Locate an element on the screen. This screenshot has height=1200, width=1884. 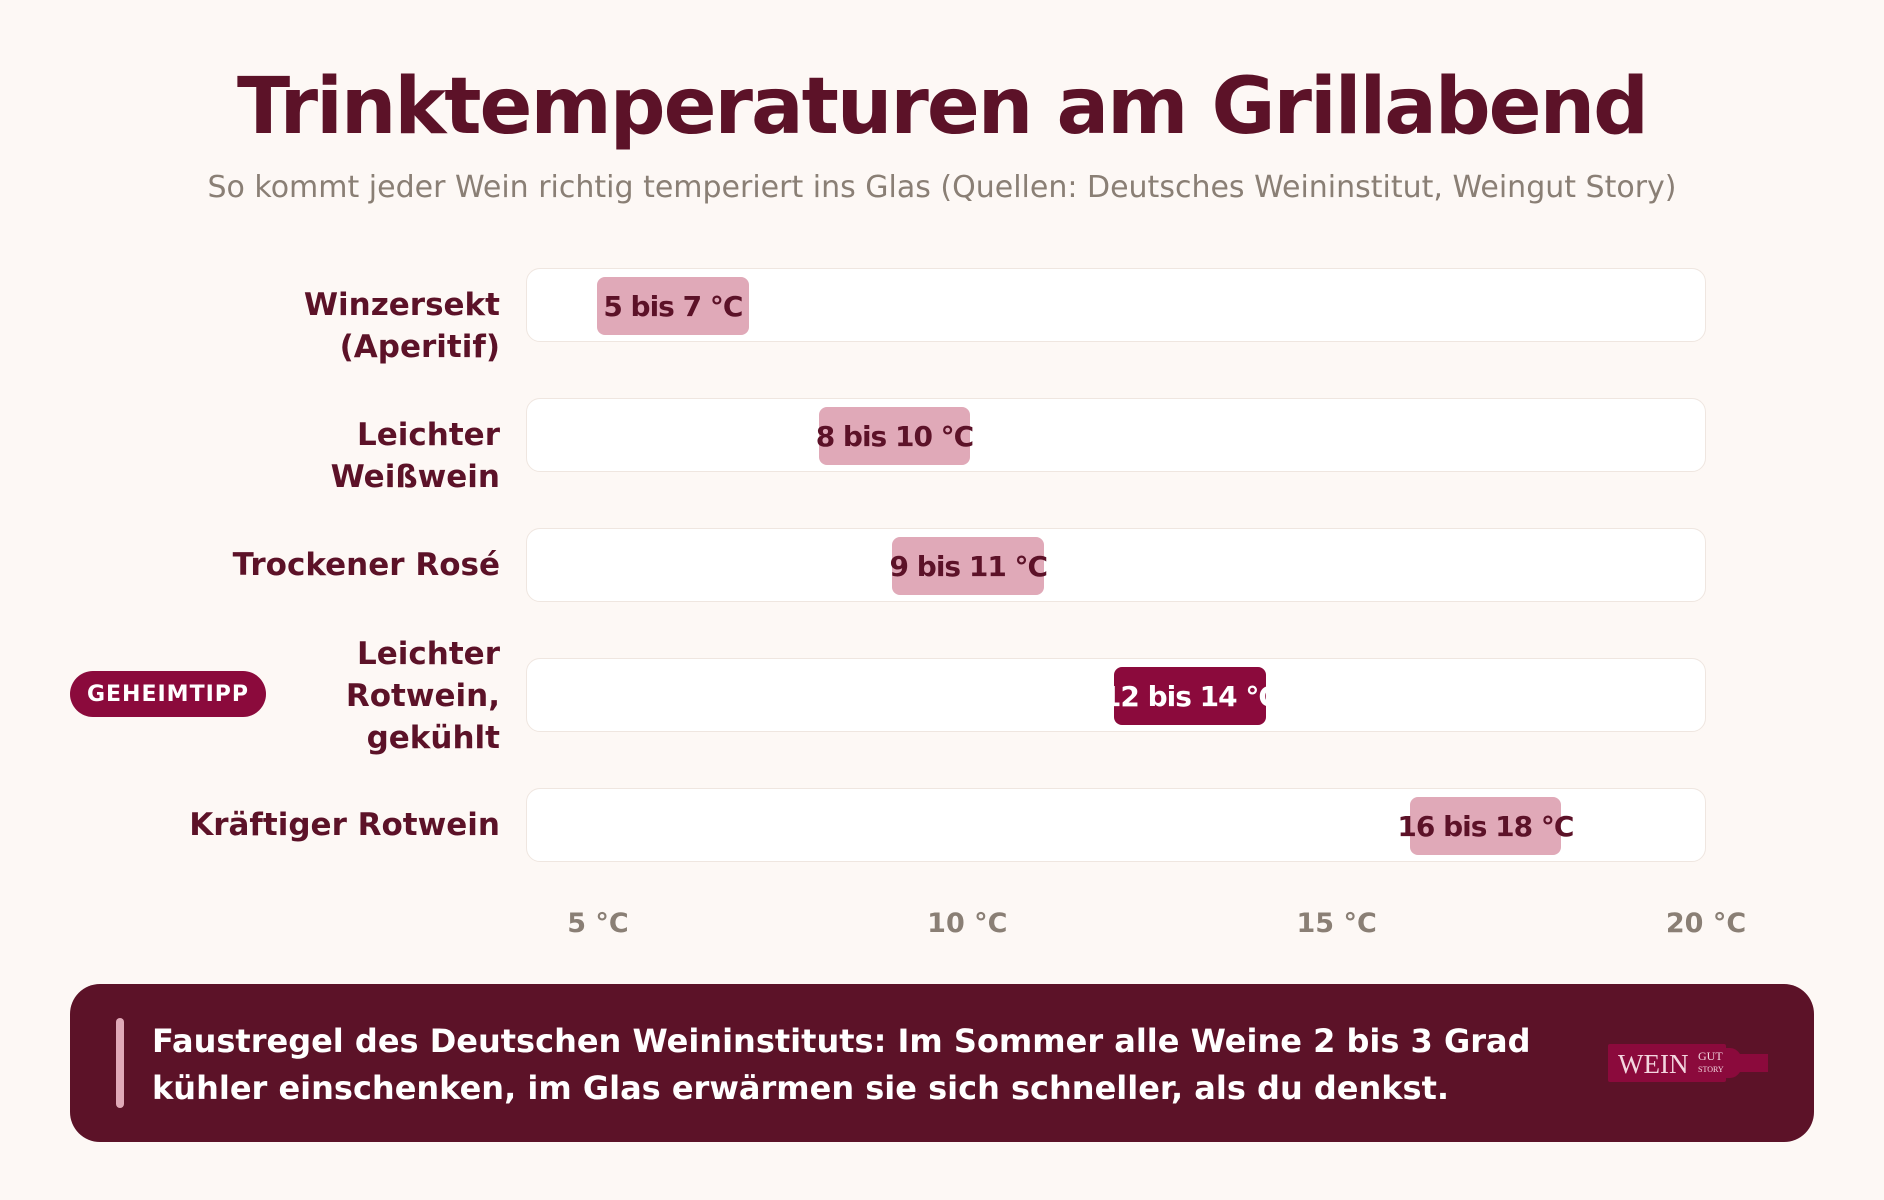
row-track: 16 bis 18 °C is located at coordinates (1116, 825).